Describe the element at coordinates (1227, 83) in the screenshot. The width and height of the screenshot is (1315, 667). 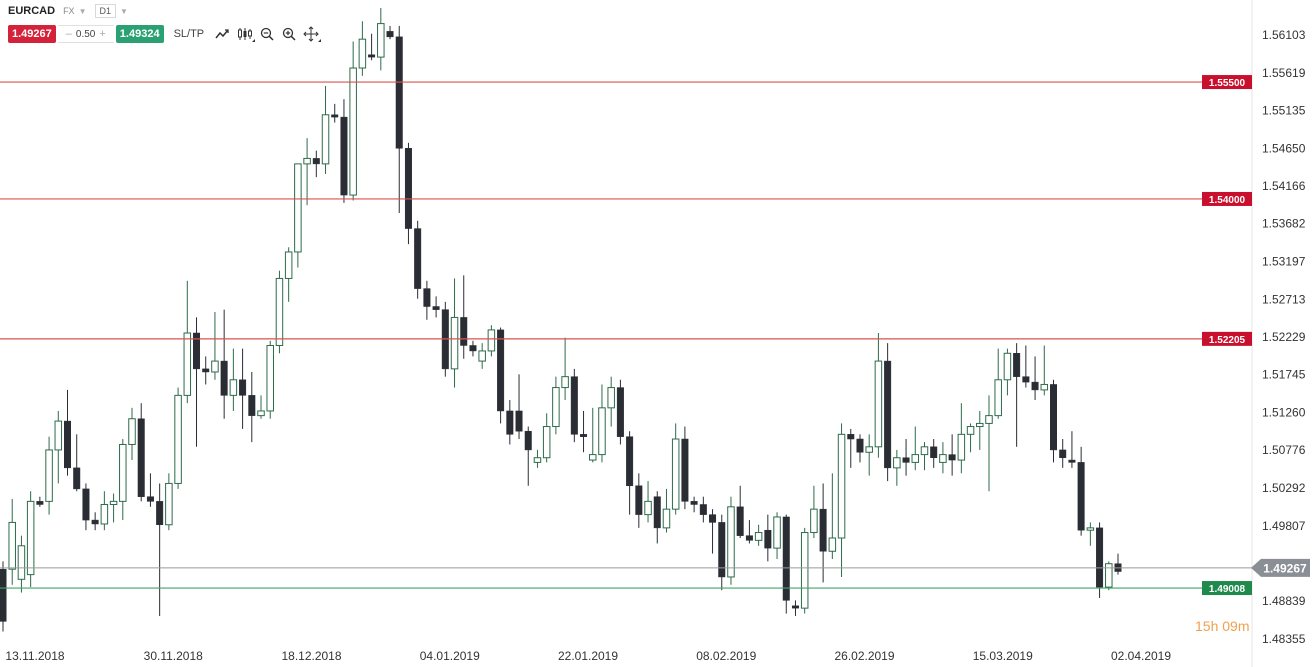
I see `level-price-label: 1.55500` at that location.